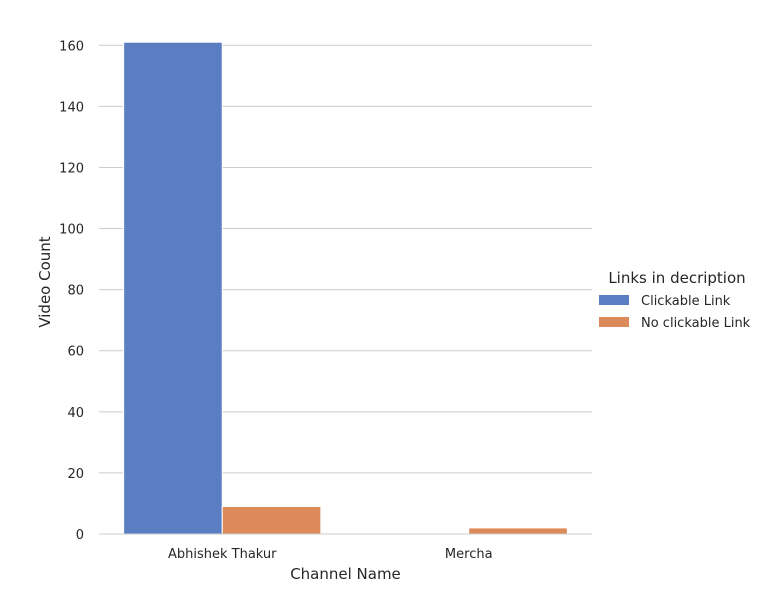 This screenshot has height=600, width=769. What do you see at coordinates (71, 107) in the screenshot?
I see `y-tick-label: 140` at bounding box center [71, 107].